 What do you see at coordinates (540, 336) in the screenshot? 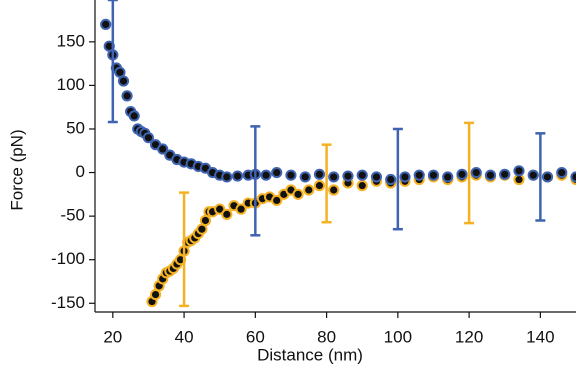
I see `x-tick-label: 140` at bounding box center [540, 336].